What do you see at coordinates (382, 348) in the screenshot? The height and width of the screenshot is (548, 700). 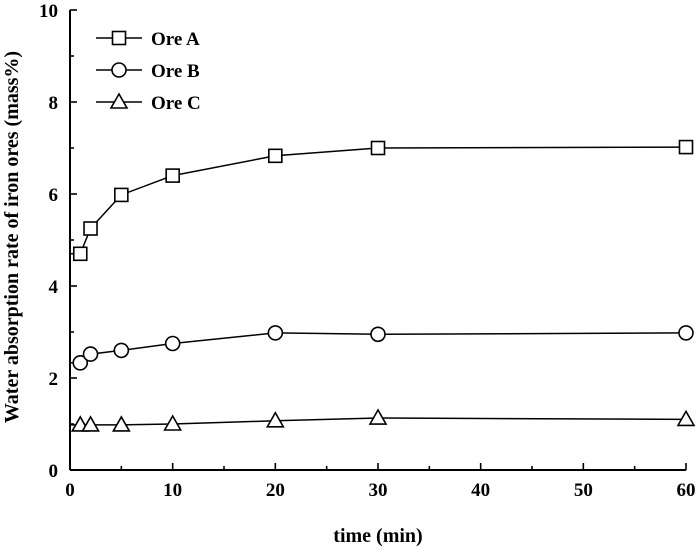 I see `series-ore-b` at bounding box center [382, 348].